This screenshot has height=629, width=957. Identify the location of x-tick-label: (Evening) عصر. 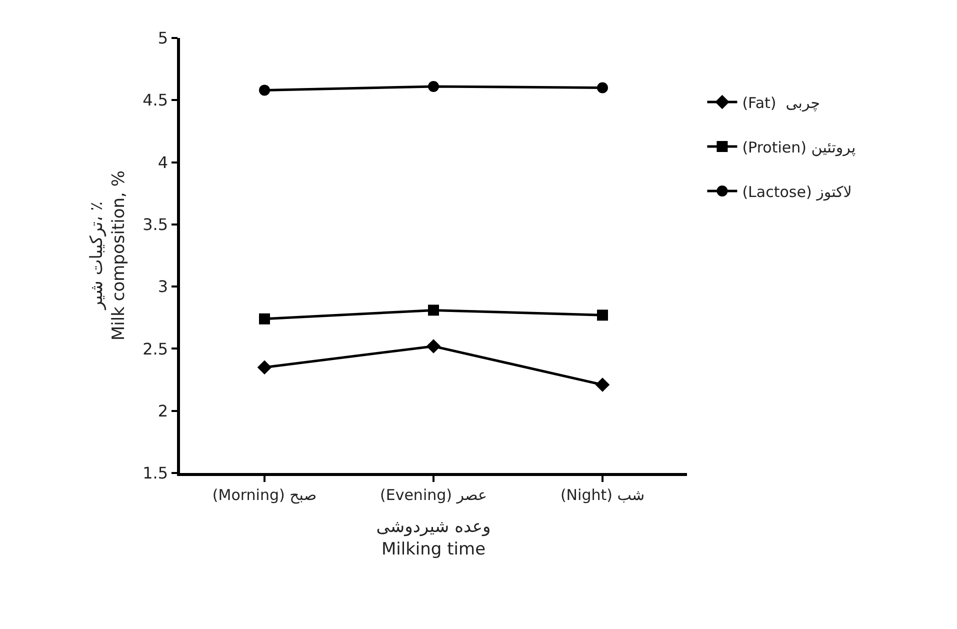
(433, 495).